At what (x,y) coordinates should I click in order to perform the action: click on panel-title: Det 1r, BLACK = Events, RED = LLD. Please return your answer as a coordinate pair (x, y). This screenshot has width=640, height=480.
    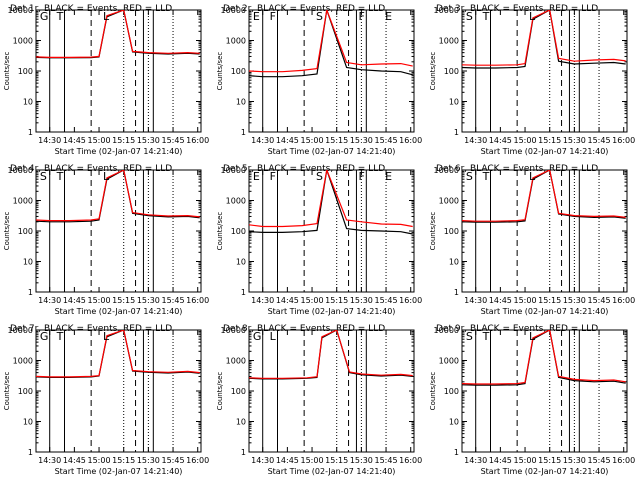
    Looking at the image, I should click on (91, 9).